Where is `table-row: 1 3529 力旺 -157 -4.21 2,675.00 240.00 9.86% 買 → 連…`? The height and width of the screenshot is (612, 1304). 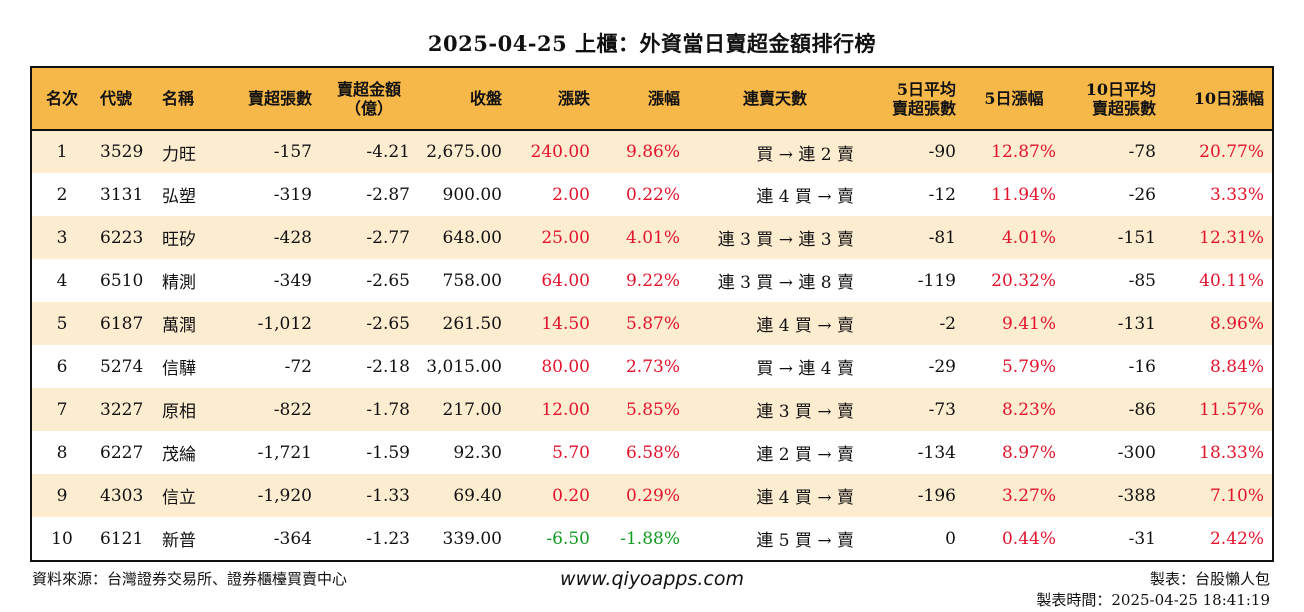
table-row: 1 3529 力旺 -157 -4.21 2,675.00 240.00 9.86% 買 → 連… is located at coordinates (652, 151).